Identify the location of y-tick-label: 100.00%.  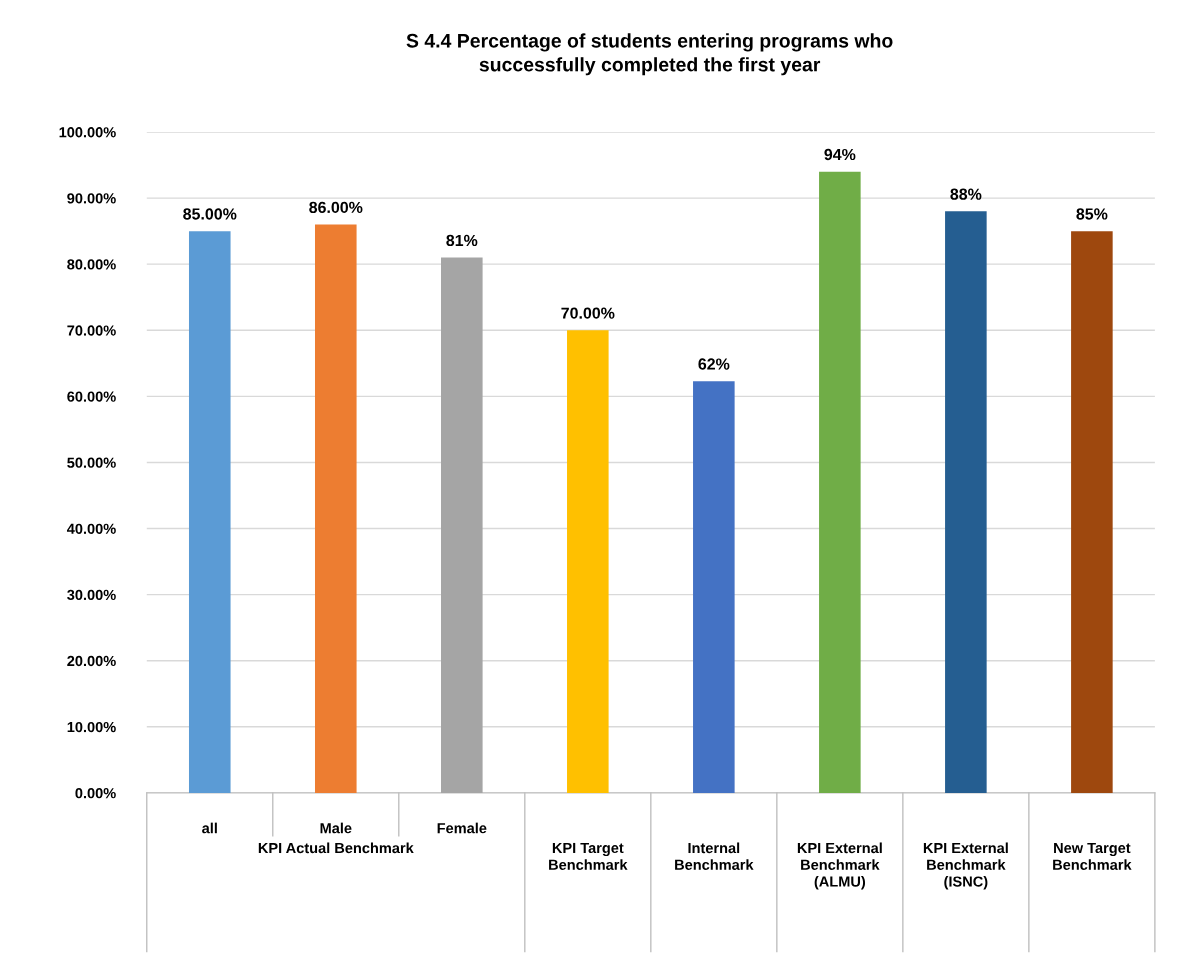
(87, 132).